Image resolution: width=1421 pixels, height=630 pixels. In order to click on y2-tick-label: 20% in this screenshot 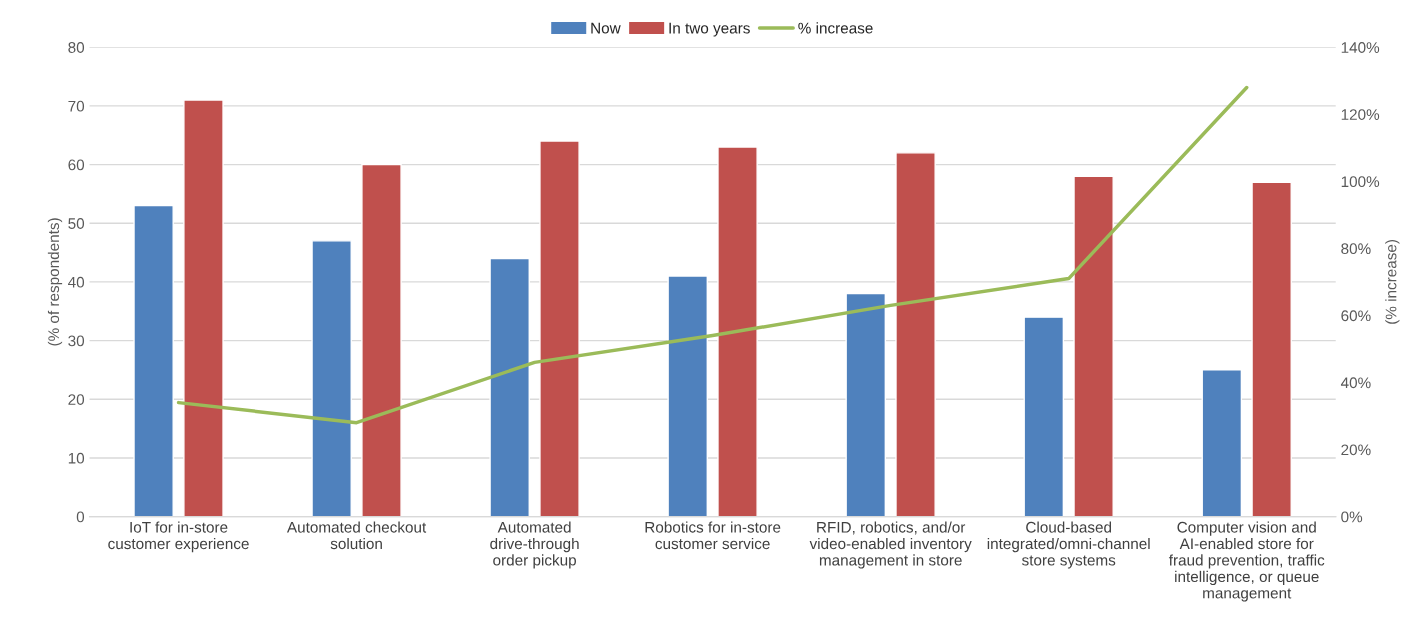, I will do `click(1356, 450)`.